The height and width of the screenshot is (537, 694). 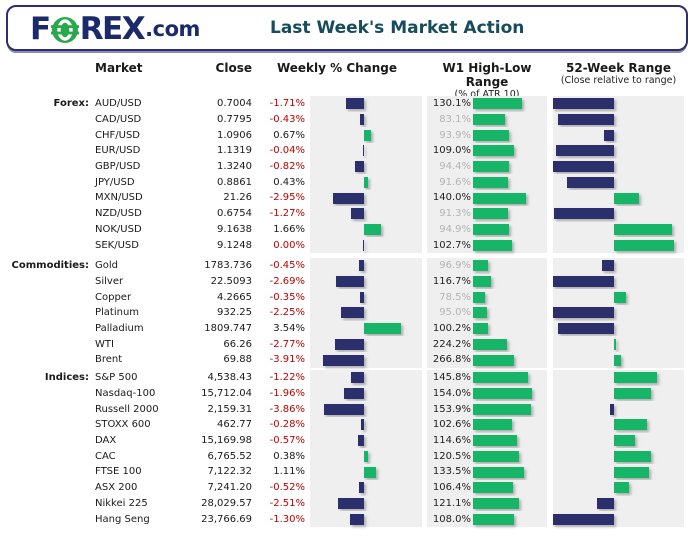 What do you see at coordinates (118, 229) in the screenshot?
I see `market-name: NOK/USD` at bounding box center [118, 229].